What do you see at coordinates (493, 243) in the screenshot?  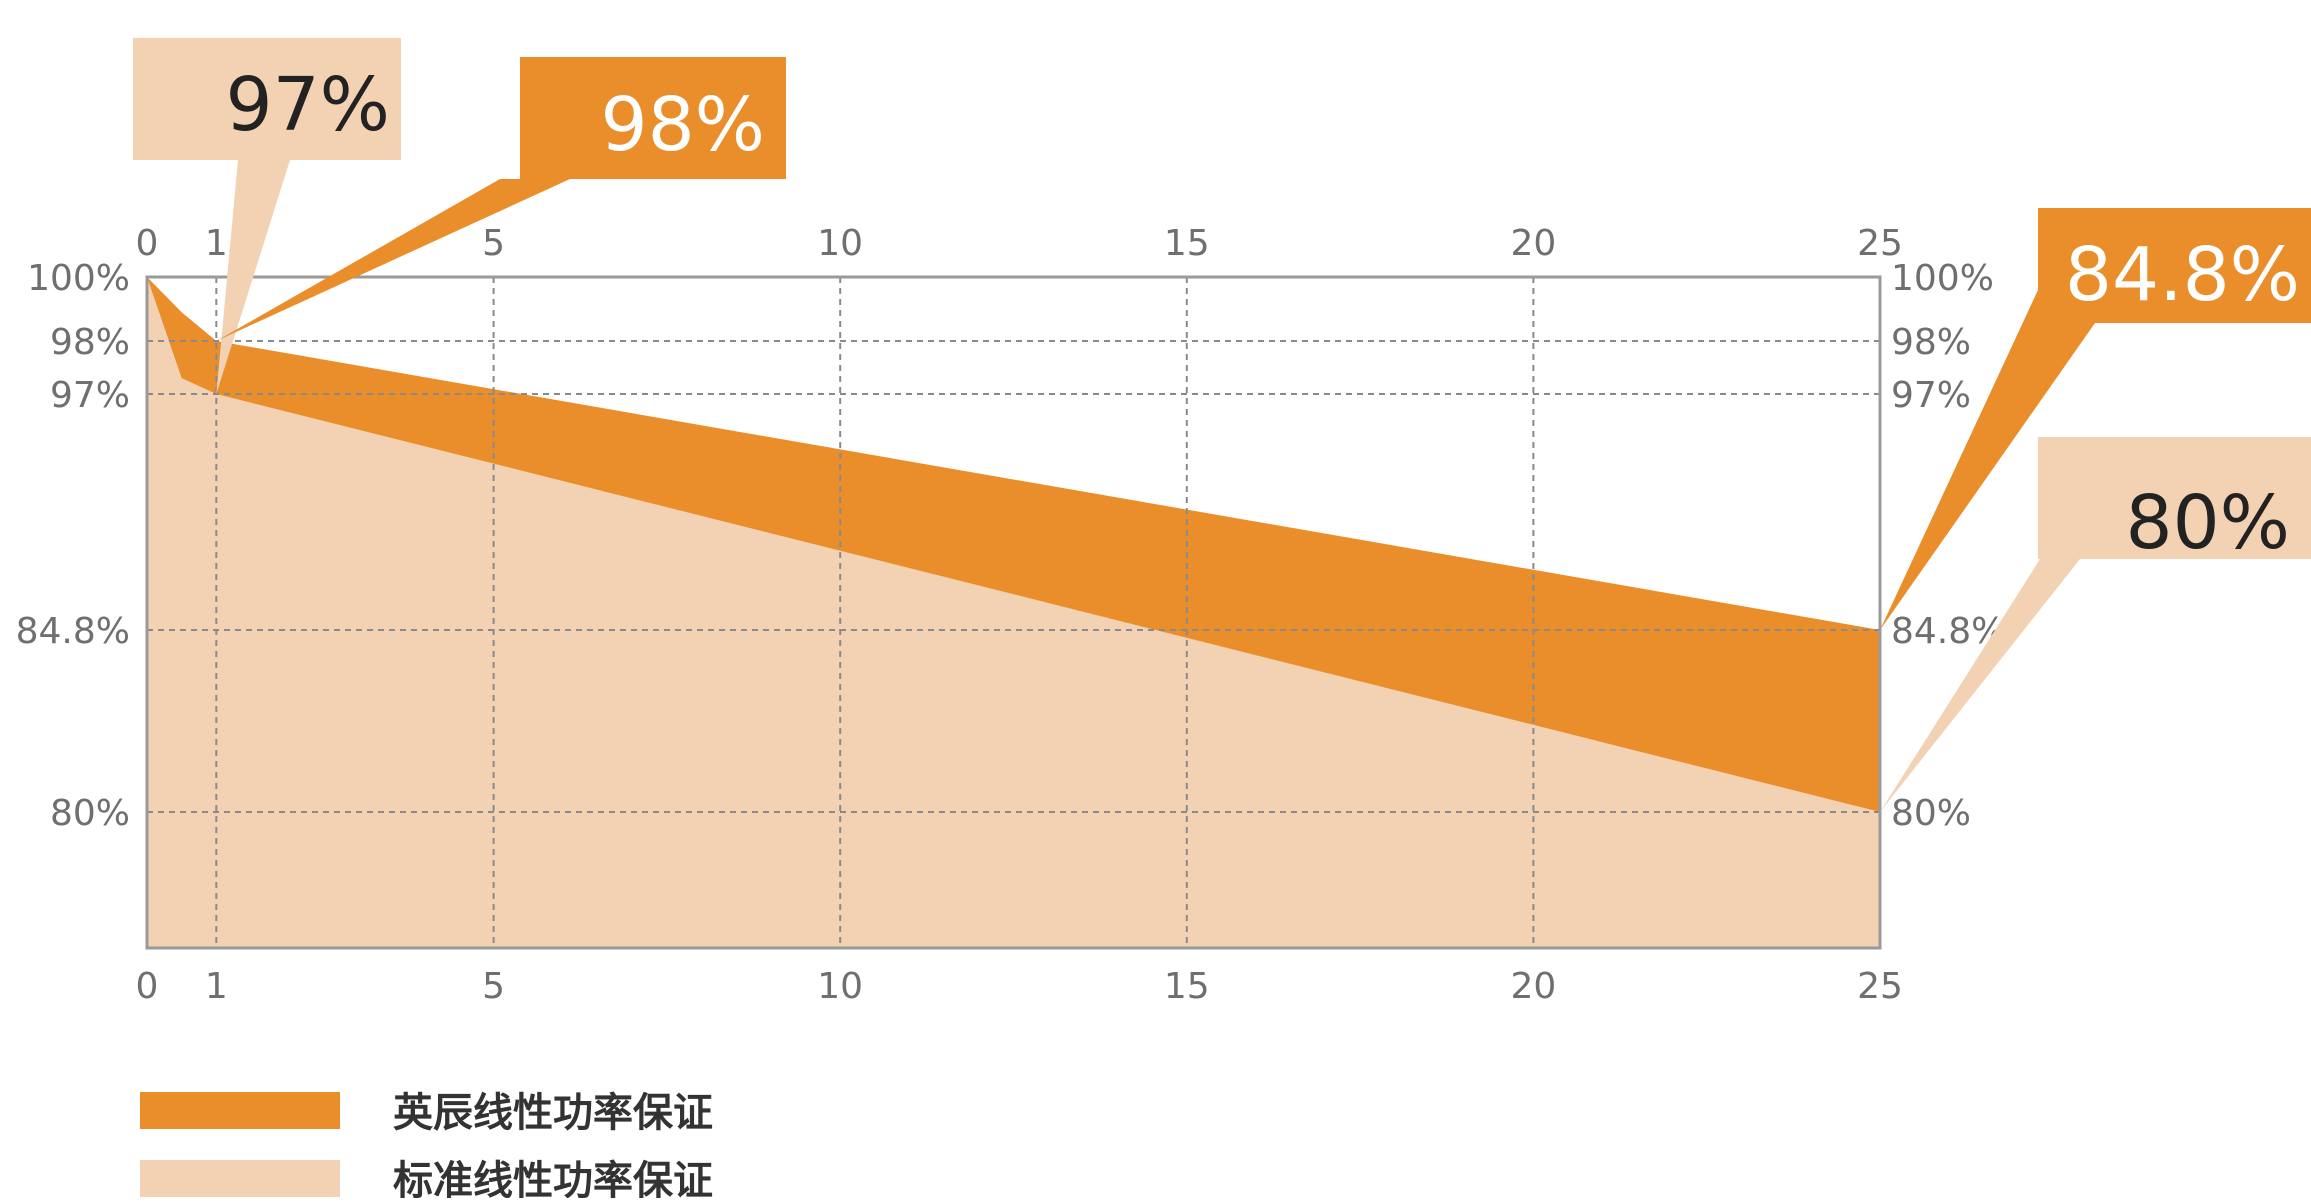 I see `x-tick-label-top: 5` at bounding box center [493, 243].